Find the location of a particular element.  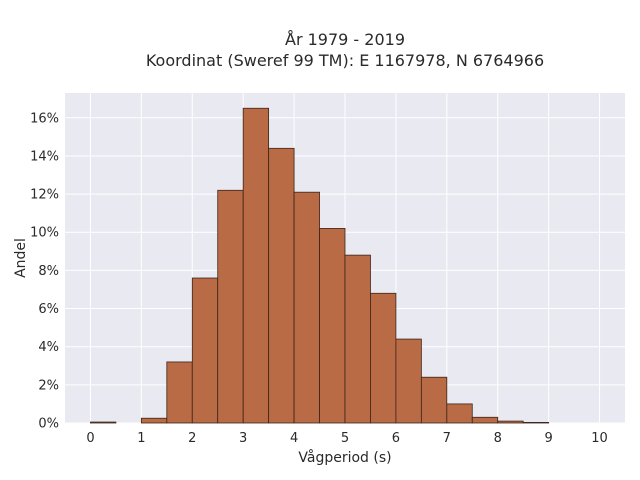

x-axis-ticks: 0 1 2 3 4 5 6 7 8 9 10 is located at coordinates (347, 438).